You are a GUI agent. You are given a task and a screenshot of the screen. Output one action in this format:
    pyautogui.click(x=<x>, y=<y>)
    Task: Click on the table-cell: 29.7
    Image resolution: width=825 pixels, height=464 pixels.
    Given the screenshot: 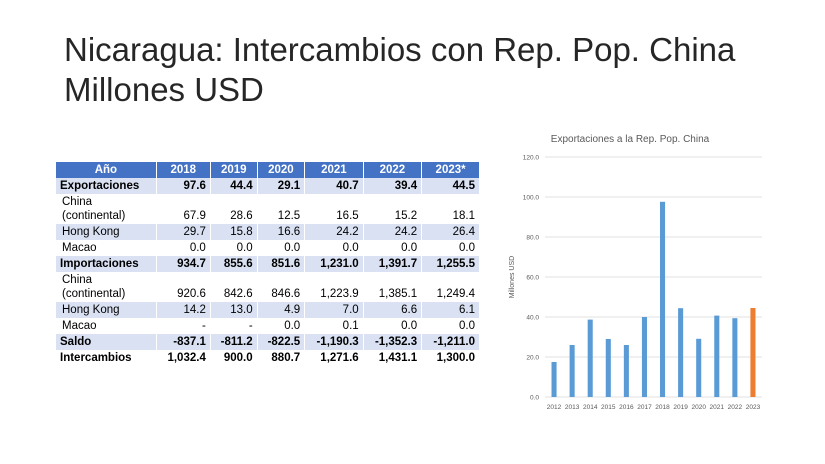 What is the action you would take?
    pyautogui.click(x=183, y=232)
    